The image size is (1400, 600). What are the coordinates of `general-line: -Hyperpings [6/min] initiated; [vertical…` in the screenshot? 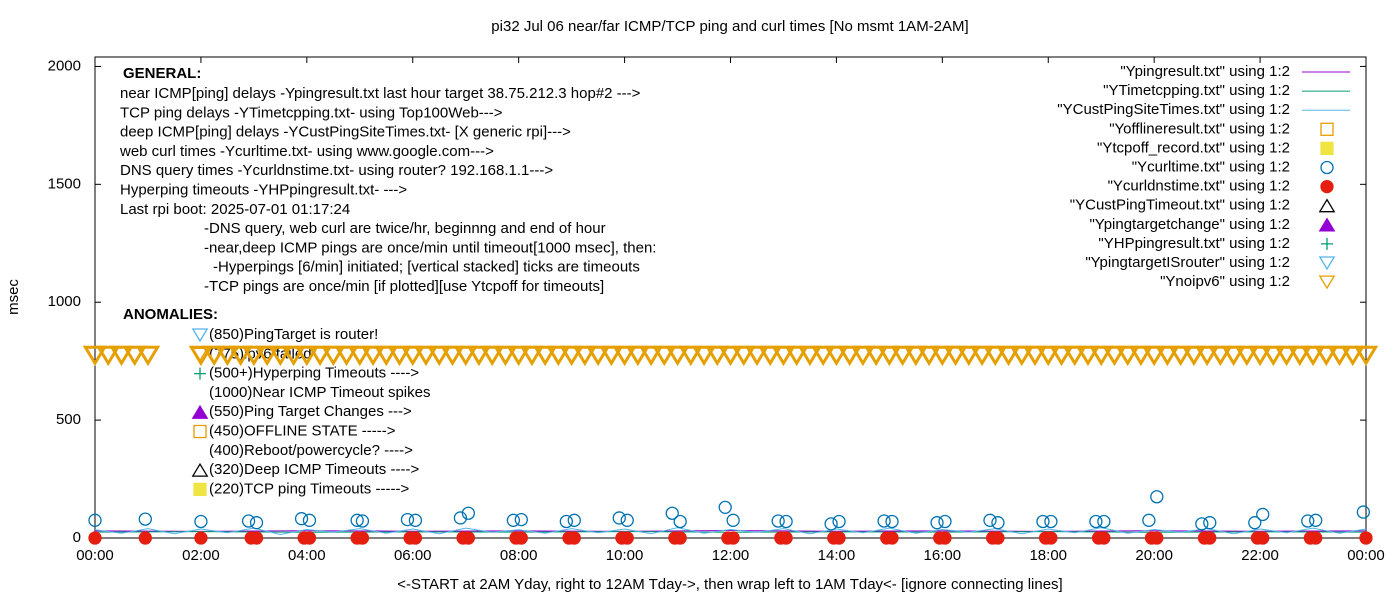 It's located at (426, 267).